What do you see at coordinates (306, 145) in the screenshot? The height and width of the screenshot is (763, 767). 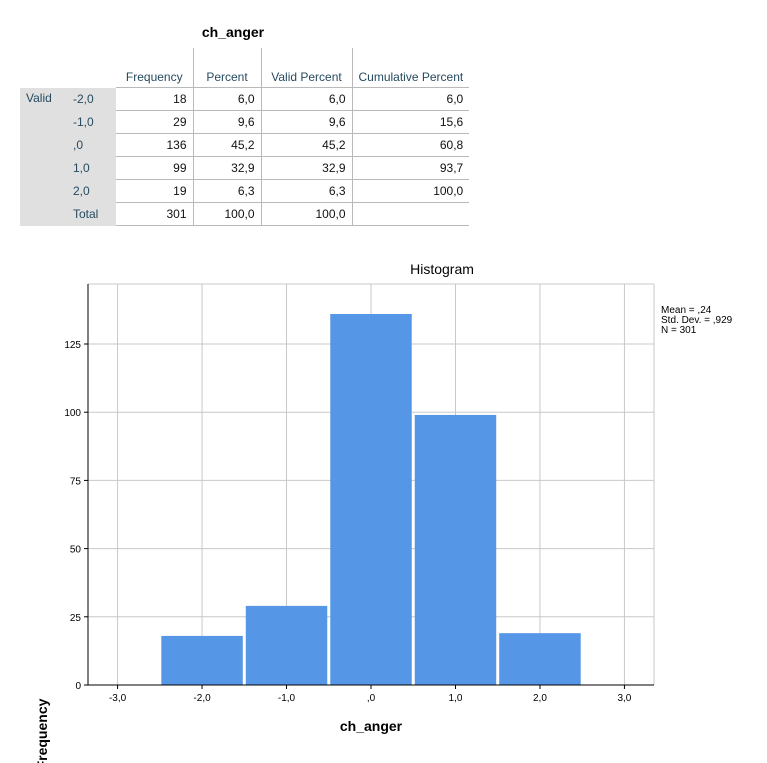 I see `cell-valid-percent: 45,2` at bounding box center [306, 145].